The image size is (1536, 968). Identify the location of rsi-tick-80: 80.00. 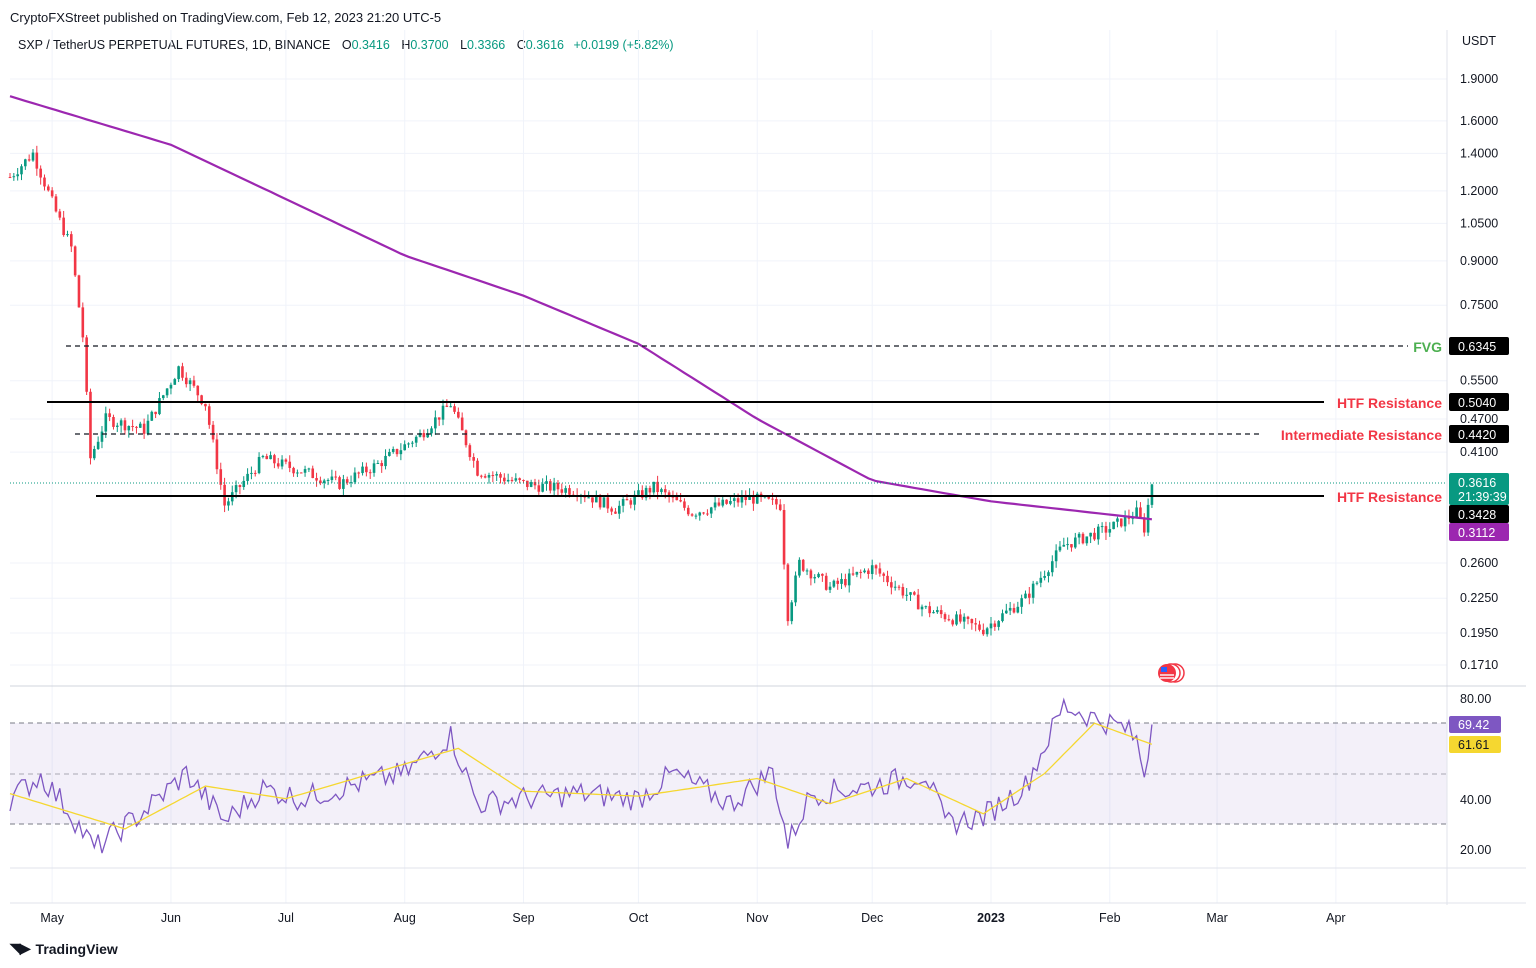
(1475, 699).